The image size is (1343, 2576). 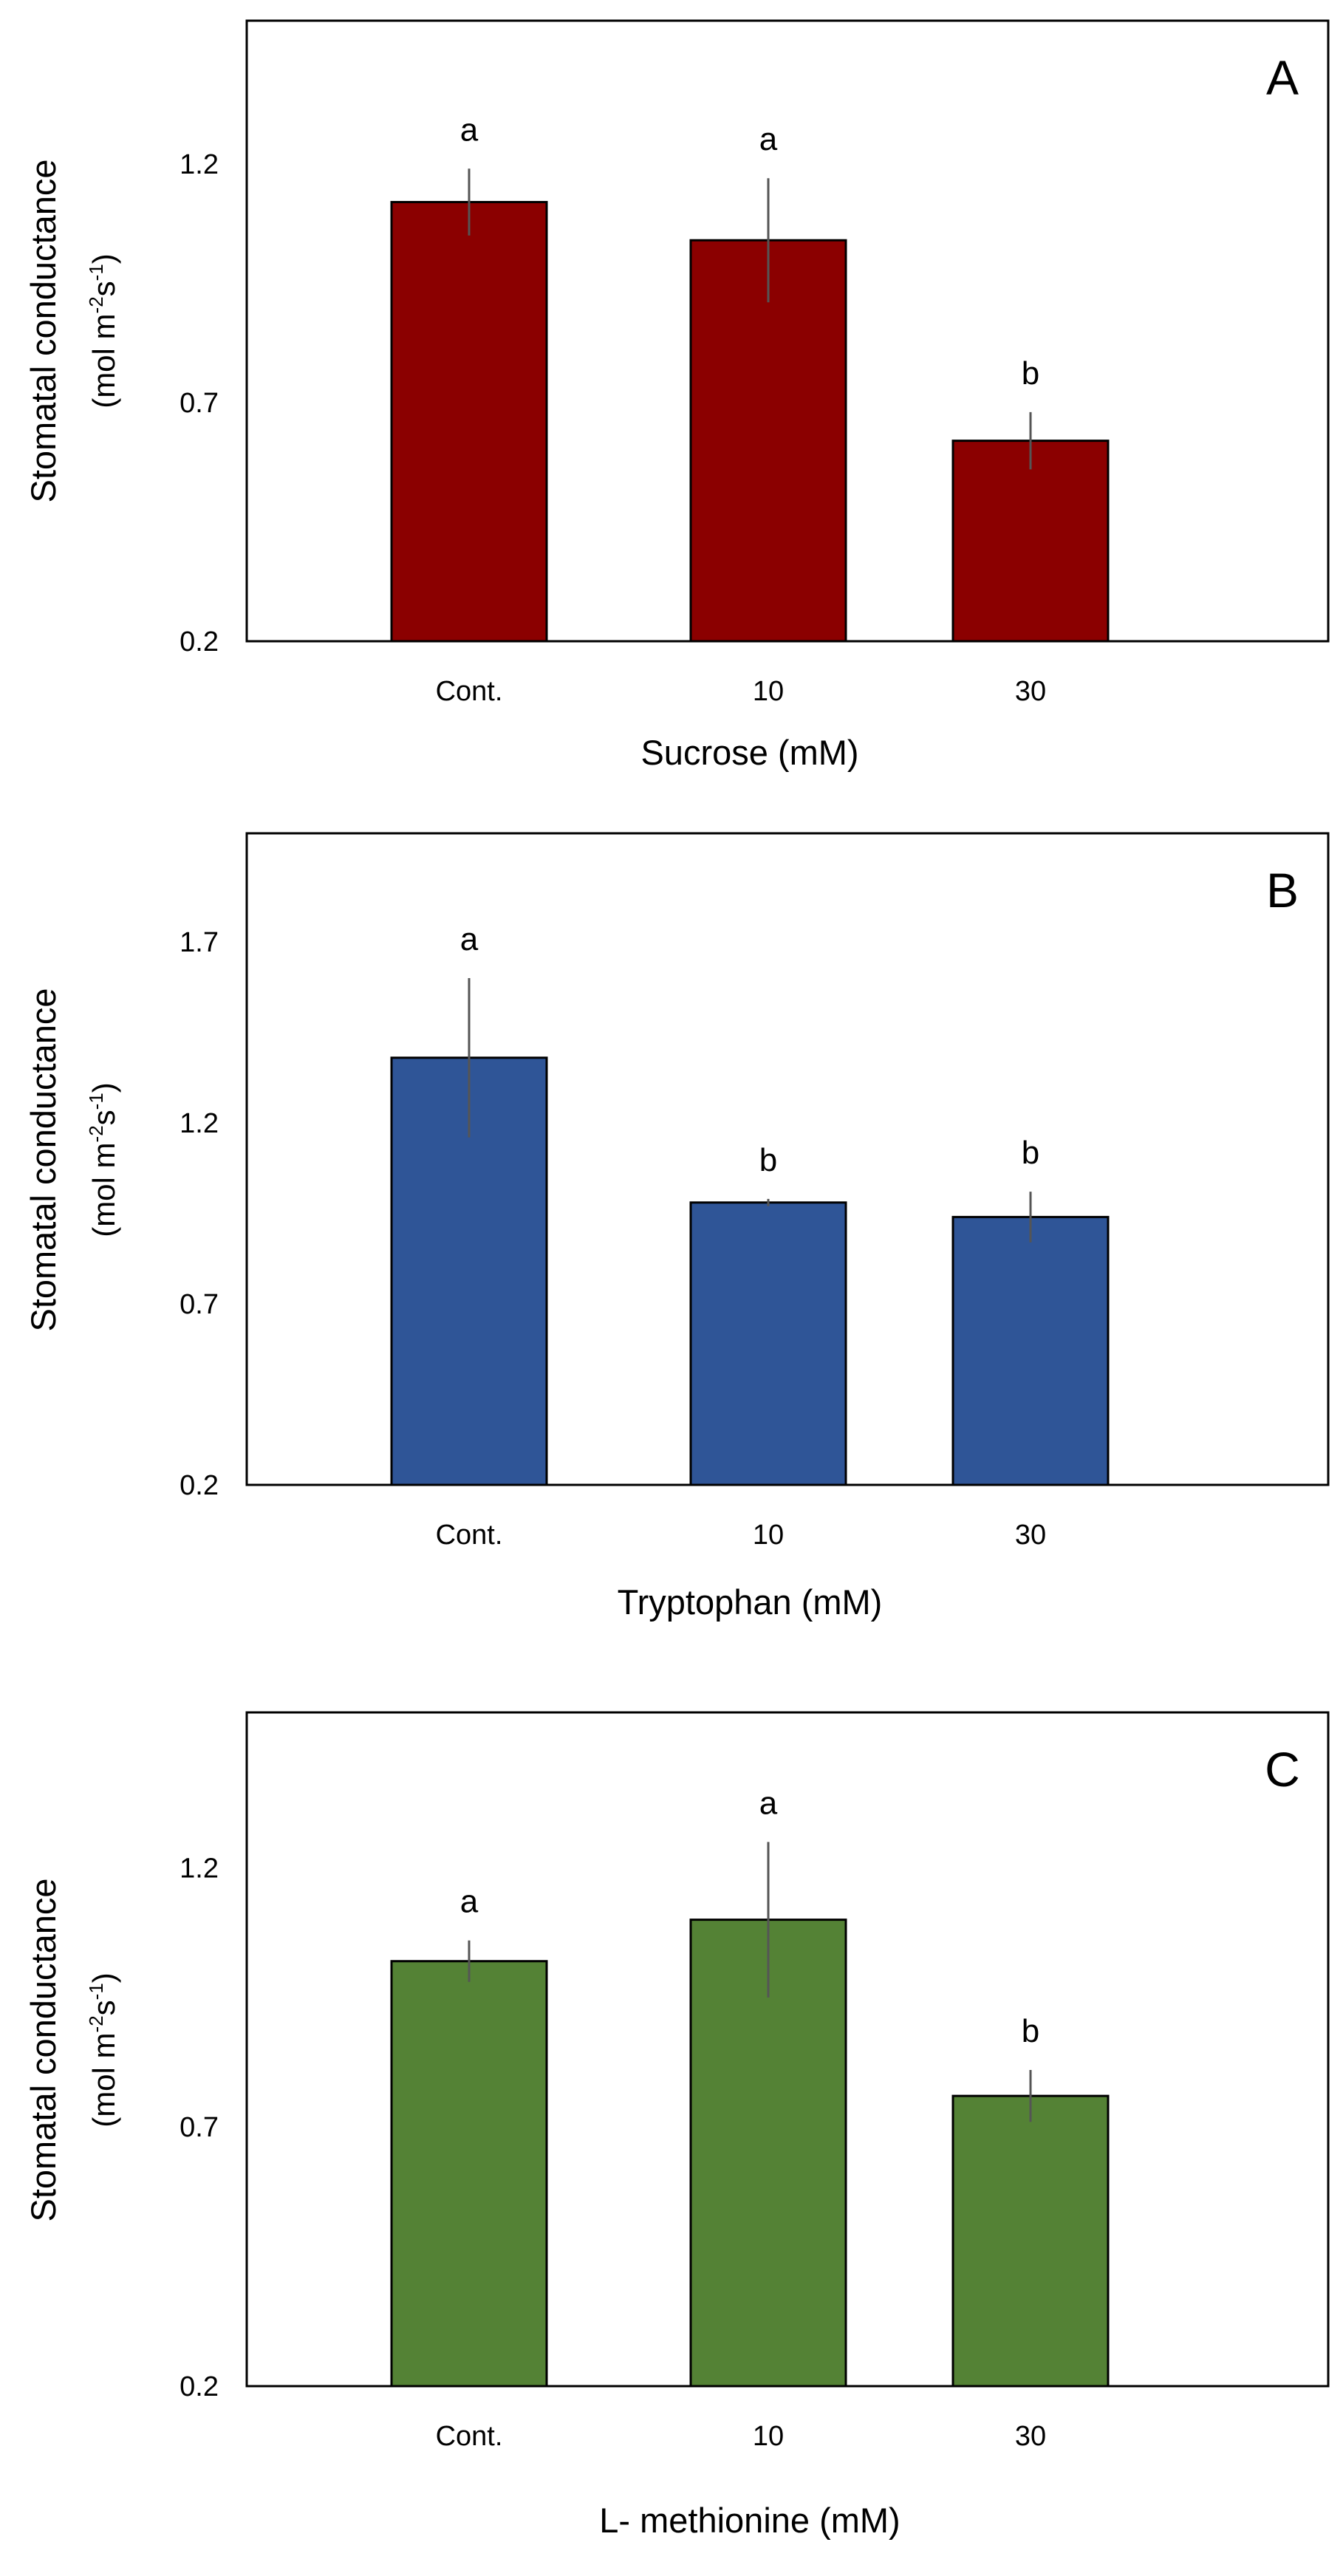 What do you see at coordinates (199, 942) in the screenshot?
I see `y-tick-label: 1.7` at bounding box center [199, 942].